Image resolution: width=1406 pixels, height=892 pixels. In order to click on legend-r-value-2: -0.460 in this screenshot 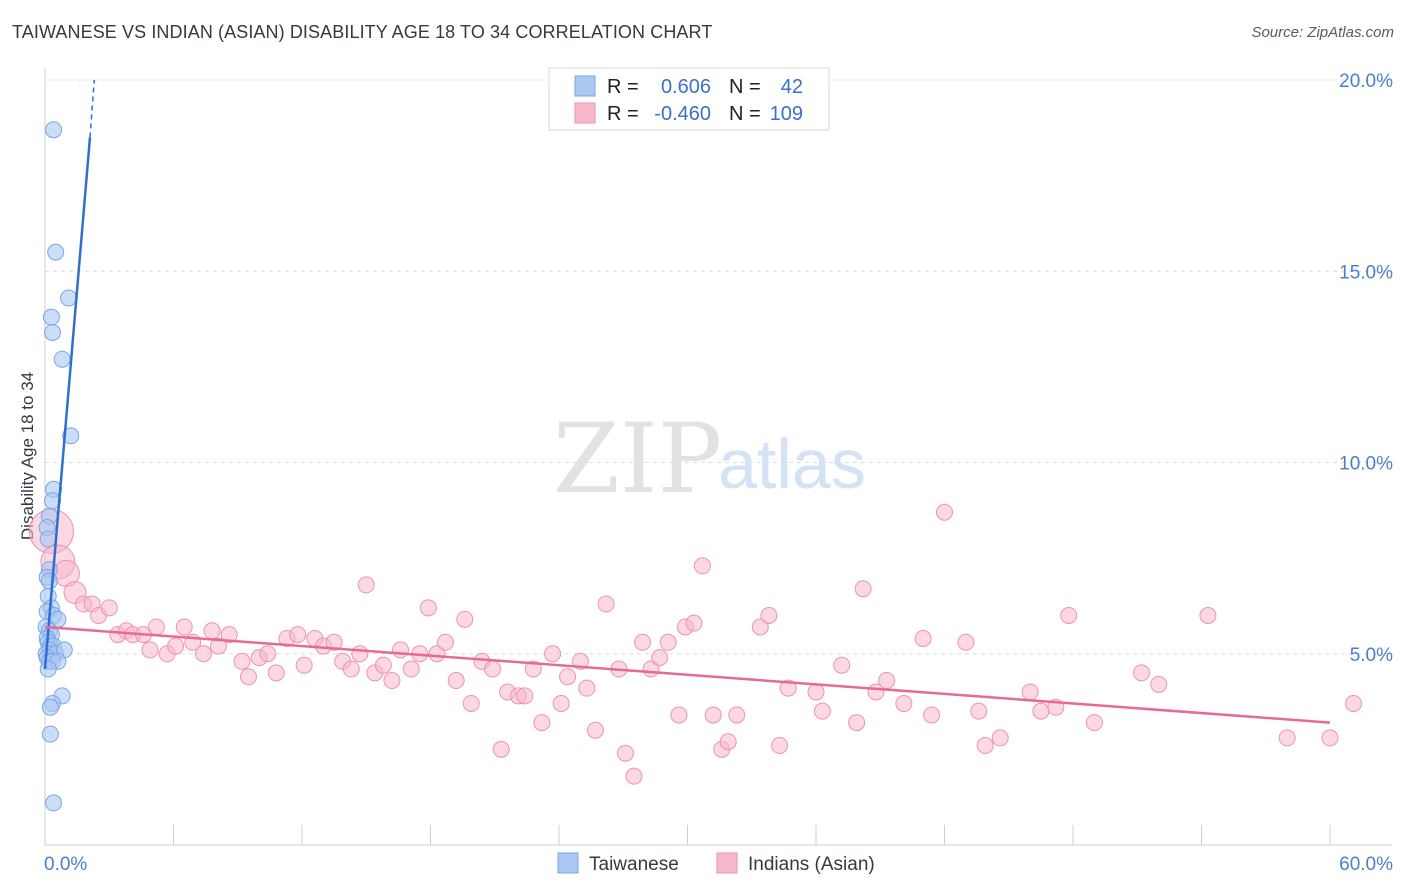, I will do `click(682, 114)`.